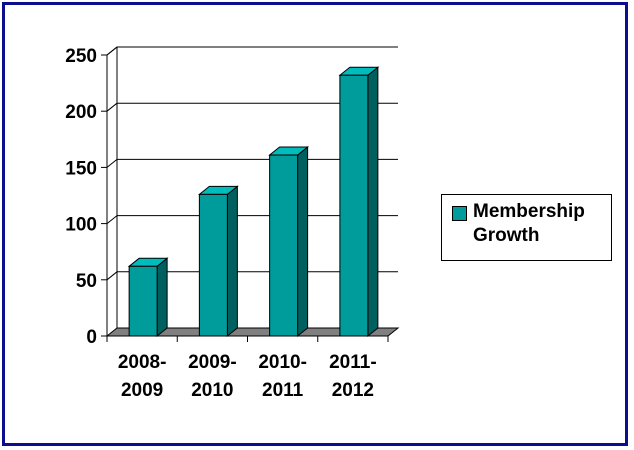  Describe the element at coordinates (112, 51) in the screenshot. I see `y-axis-top` at that location.